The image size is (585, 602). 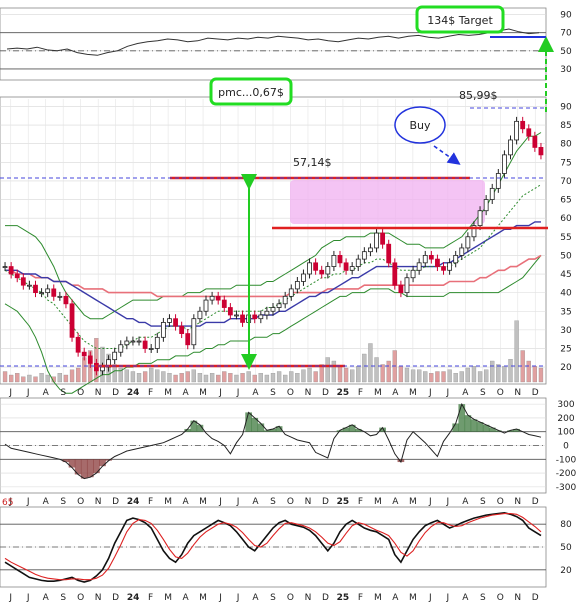 I want to click on x-tick-label: D, so click(x=535, y=597).